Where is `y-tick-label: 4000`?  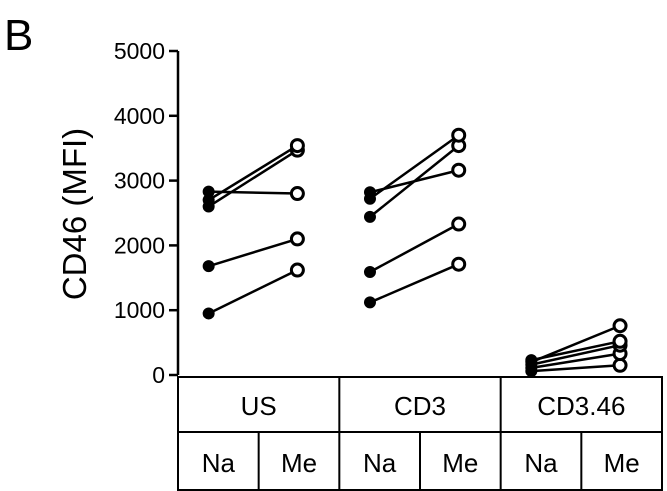 y-tick-label: 4000 is located at coordinates (139, 116).